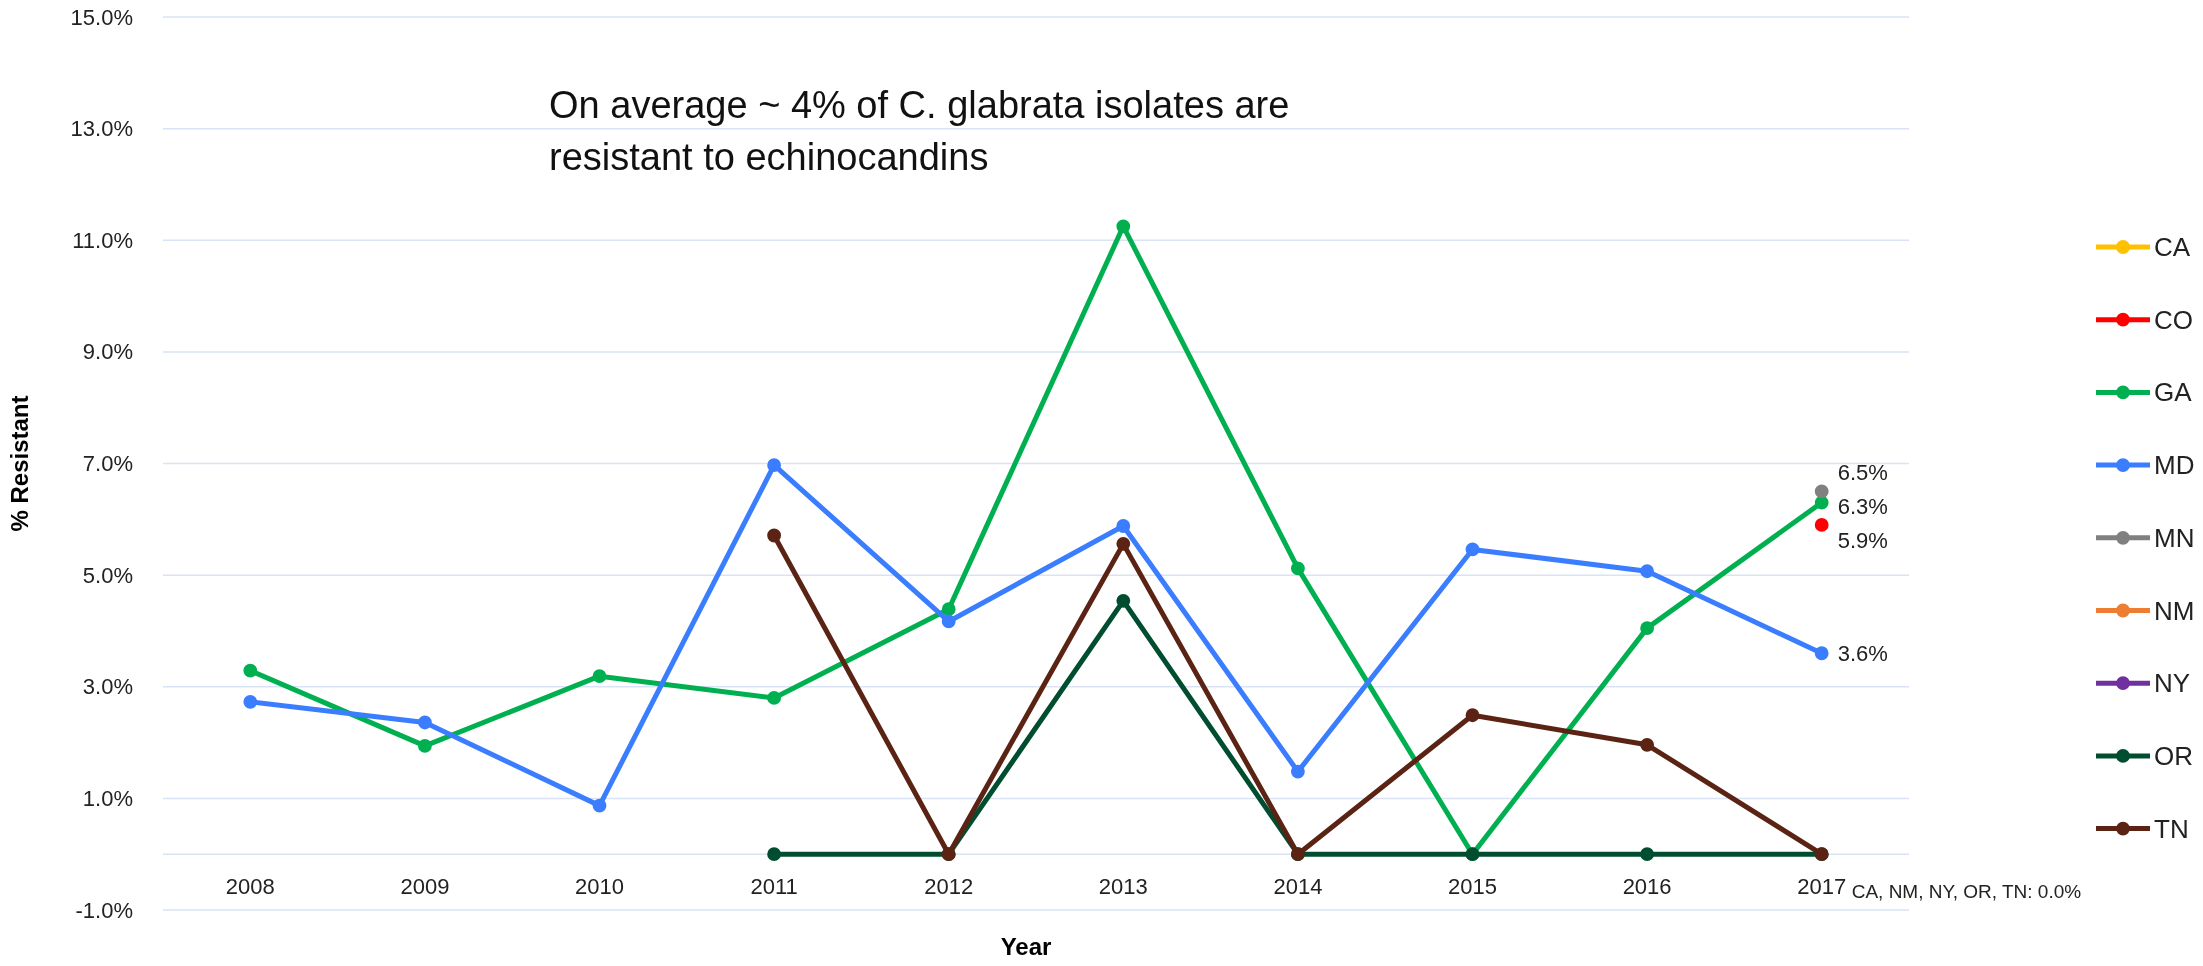 The image size is (2203, 966). What do you see at coordinates (107, 352) in the screenshot?
I see `y-tick-label: 9.0%` at bounding box center [107, 352].